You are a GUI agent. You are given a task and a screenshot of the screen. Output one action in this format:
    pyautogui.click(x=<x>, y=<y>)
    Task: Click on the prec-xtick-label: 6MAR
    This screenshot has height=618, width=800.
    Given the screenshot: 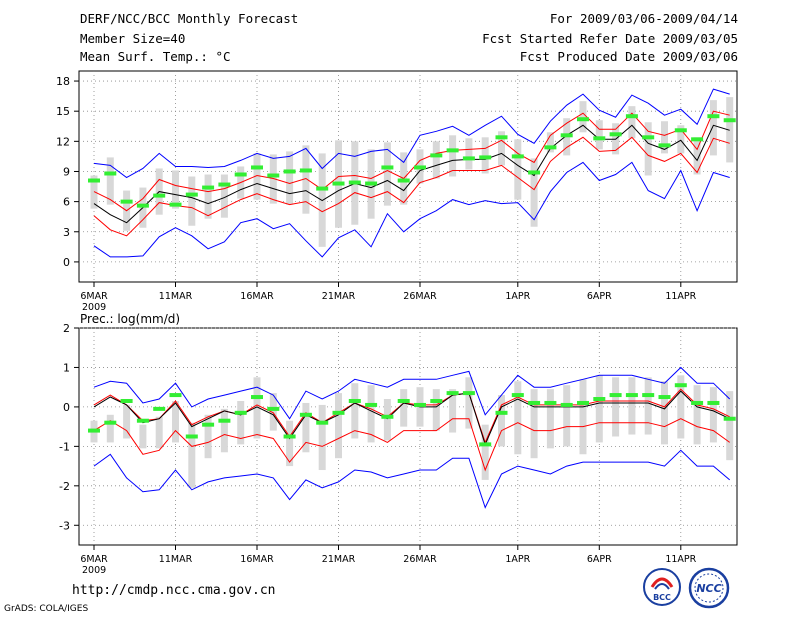 What is the action you would take?
    pyautogui.click(x=94, y=559)
    